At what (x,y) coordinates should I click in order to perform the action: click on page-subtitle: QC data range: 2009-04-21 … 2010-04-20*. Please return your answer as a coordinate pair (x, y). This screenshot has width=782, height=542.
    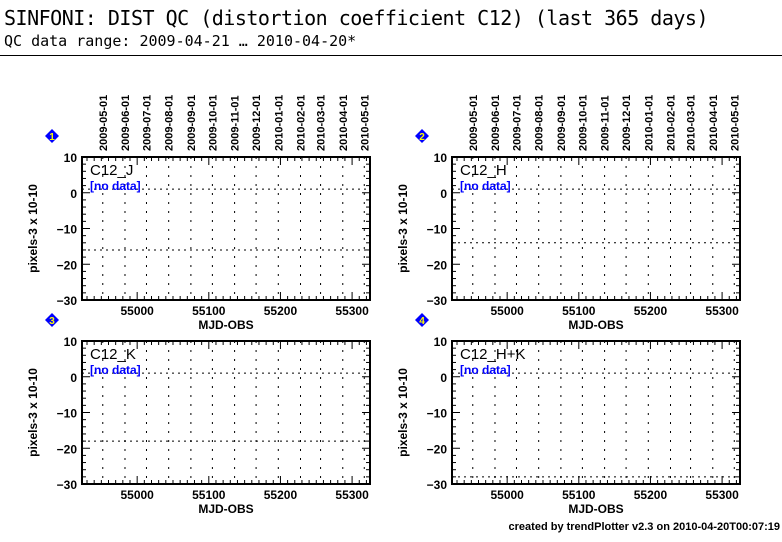
    Looking at the image, I should click on (180, 41).